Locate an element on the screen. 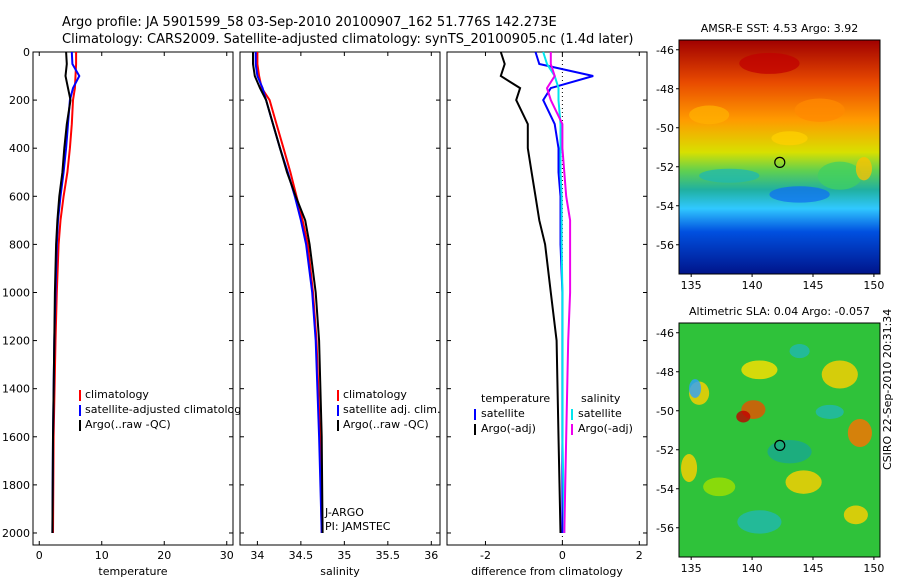  legend-entry: satellite is located at coordinates (600, 413).